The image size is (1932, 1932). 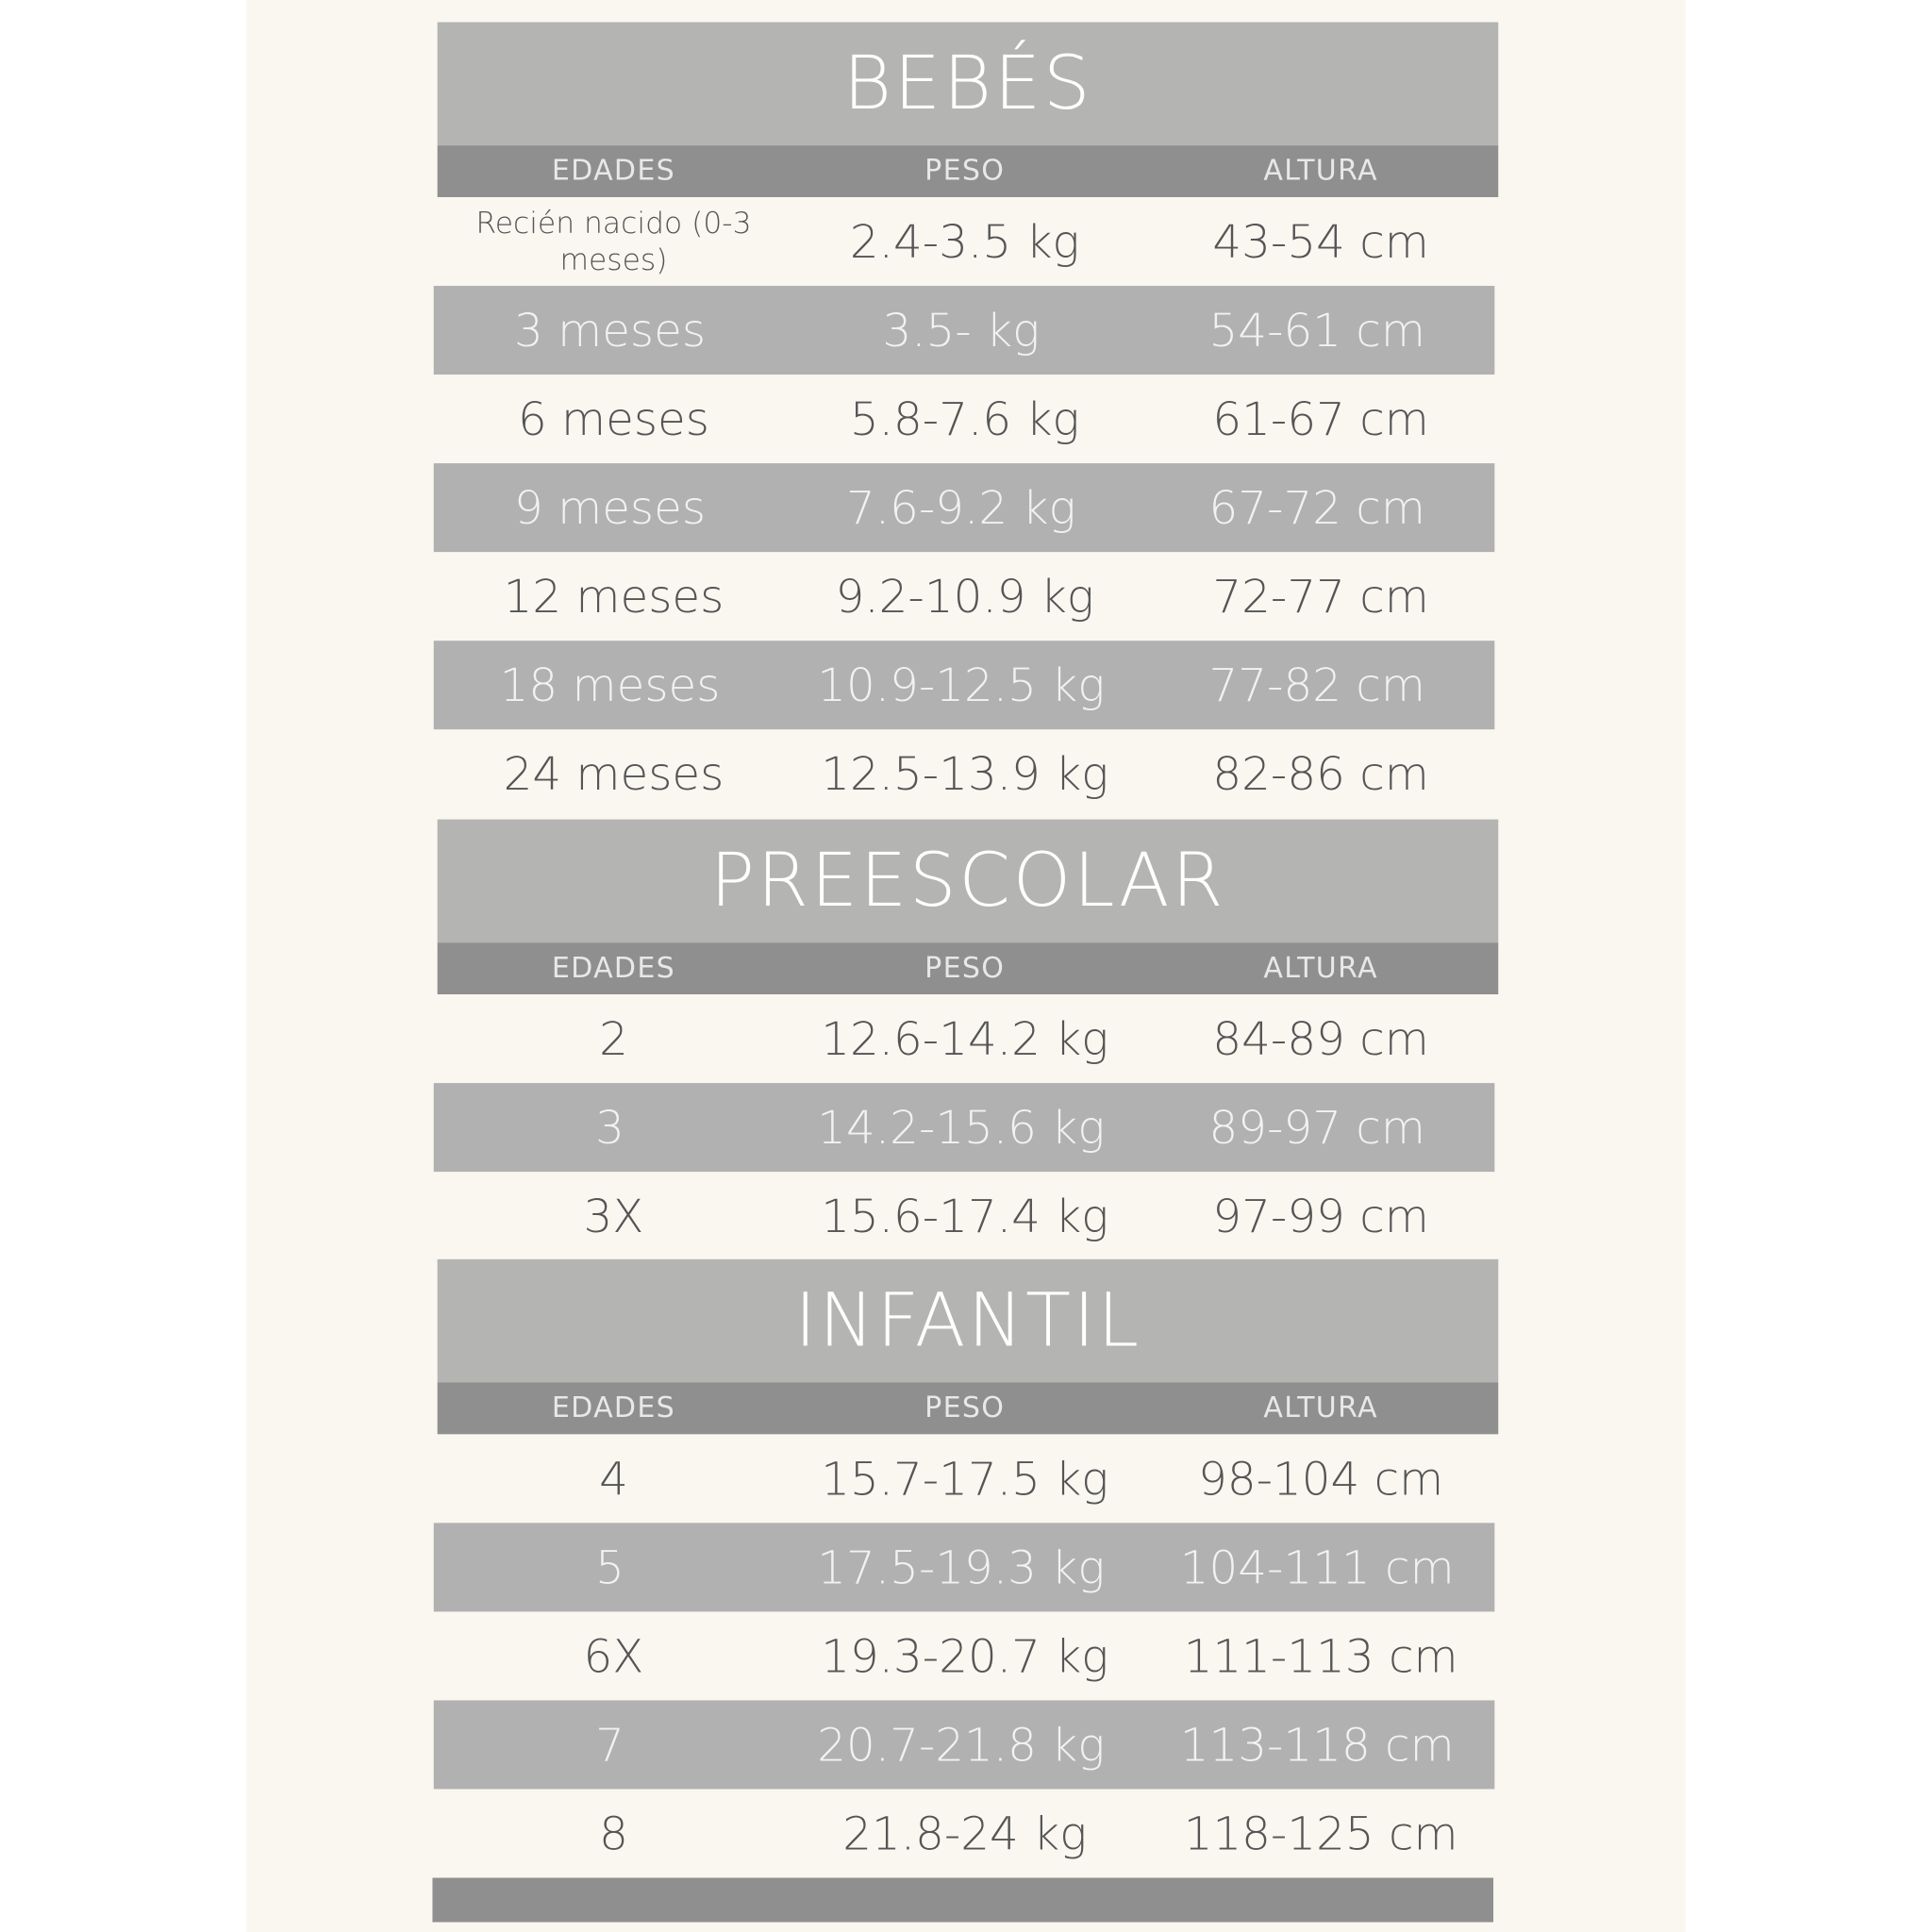 I want to click on age-cell: 5, so click(x=610, y=1567).